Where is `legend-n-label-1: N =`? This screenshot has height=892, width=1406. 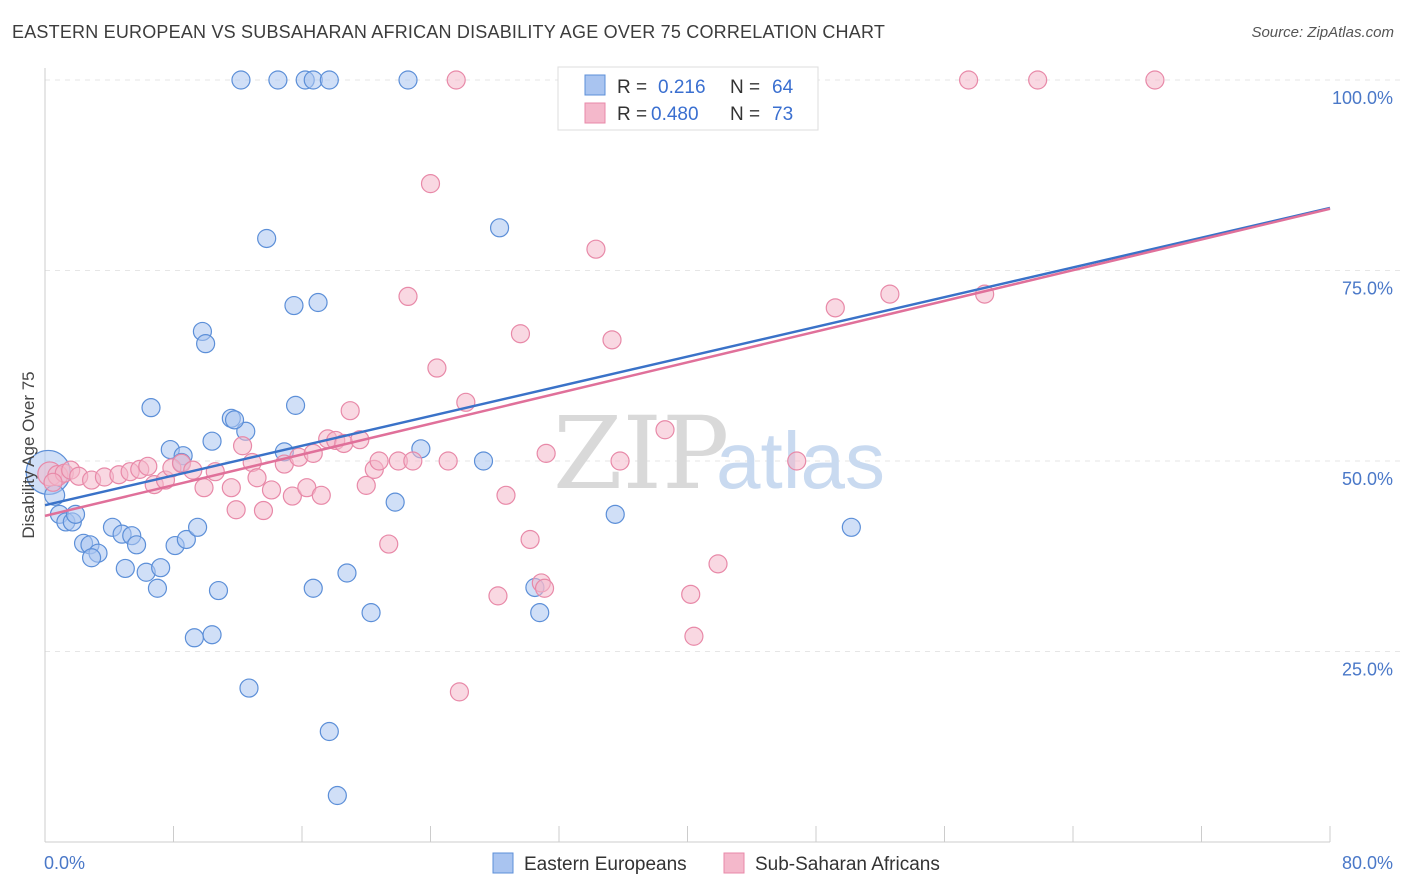 legend-n-label-1: N = is located at coordinates (745, 87).